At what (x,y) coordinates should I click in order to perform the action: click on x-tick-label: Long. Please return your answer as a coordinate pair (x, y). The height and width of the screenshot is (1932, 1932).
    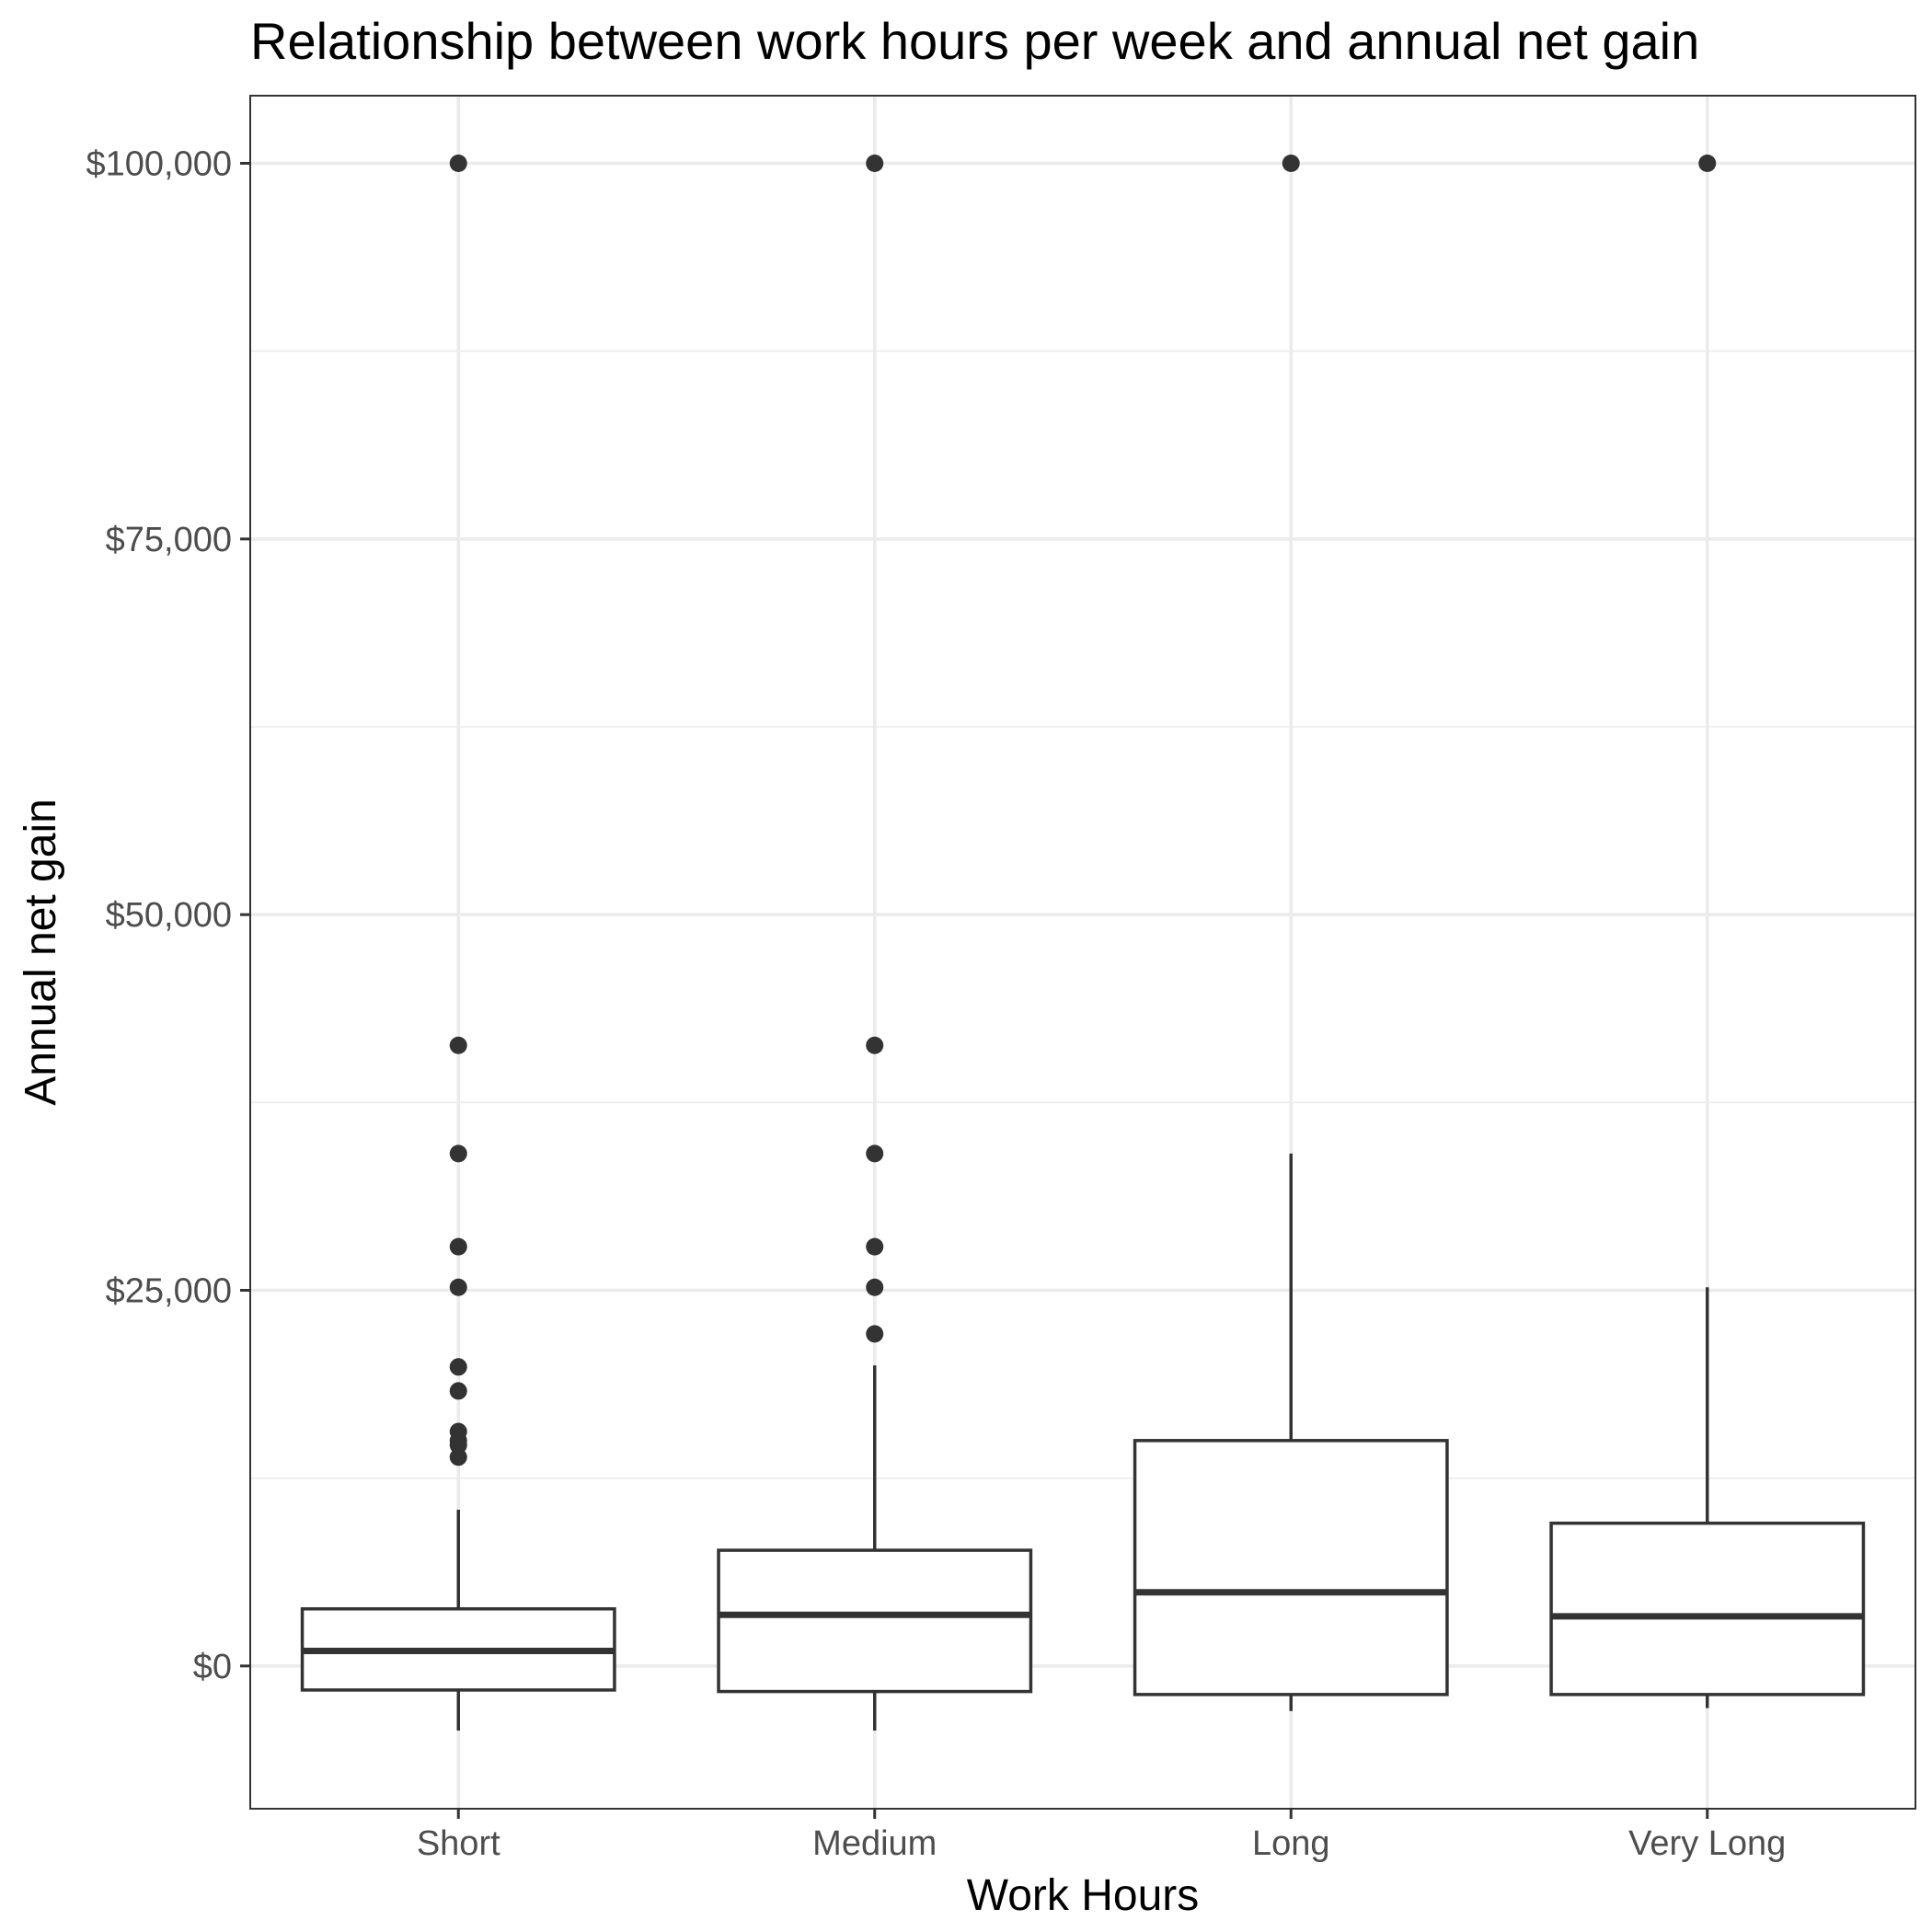
    Looking at the image, I should click on (1291, 1843).